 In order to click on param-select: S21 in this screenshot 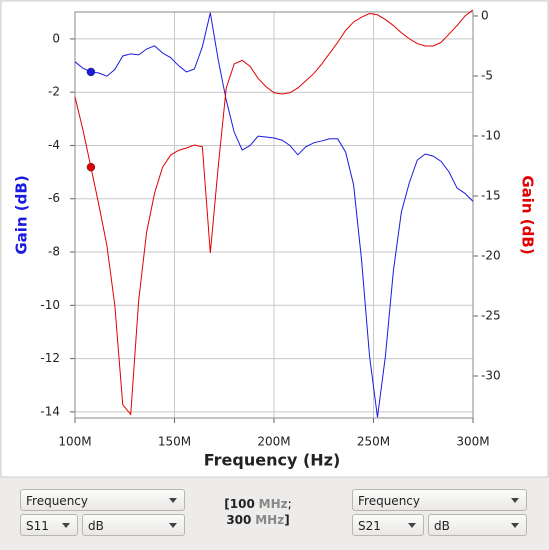, I will do `click(388, 525)`.